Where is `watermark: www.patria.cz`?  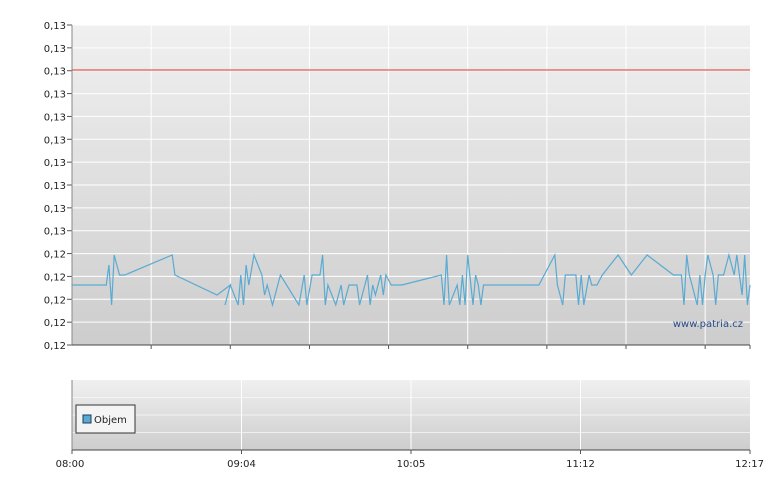 watermark: www.patria.cz is located at coordinates (708, 324).